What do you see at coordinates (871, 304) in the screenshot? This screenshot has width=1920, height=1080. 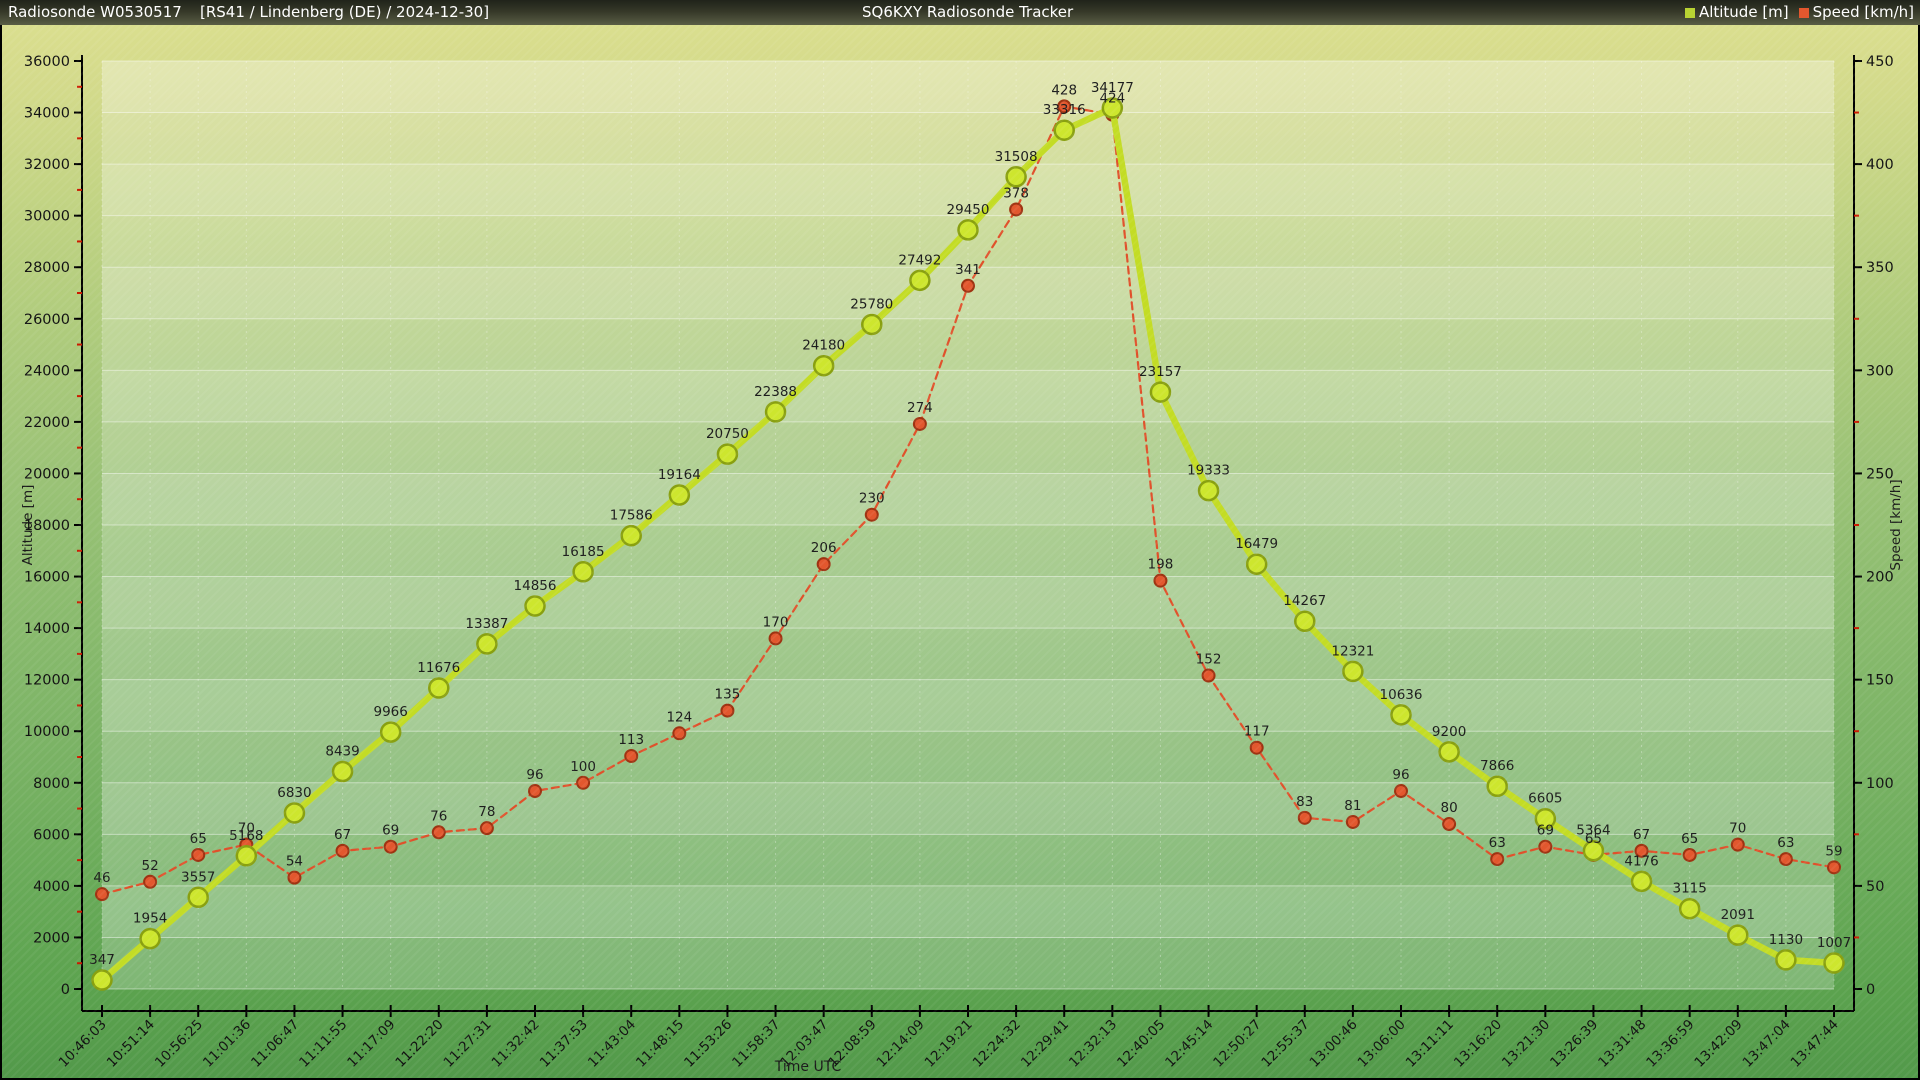 I see `altitude-value-label: 25780` at bounding box center [871, 304].